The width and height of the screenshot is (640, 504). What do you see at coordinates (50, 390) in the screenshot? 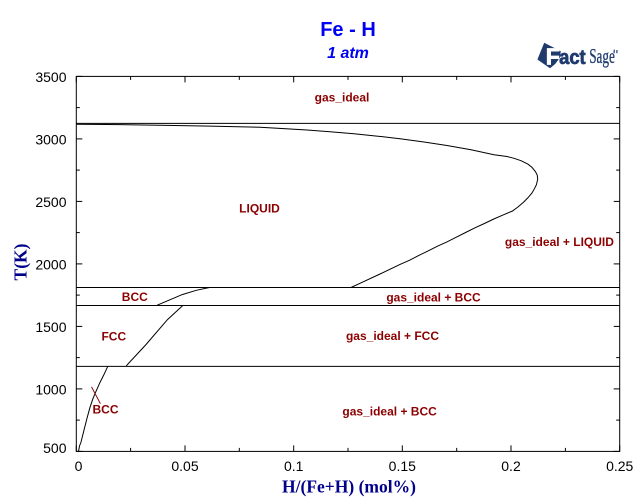
I see `svg-text: 1000` at bounding box center [50, 390].